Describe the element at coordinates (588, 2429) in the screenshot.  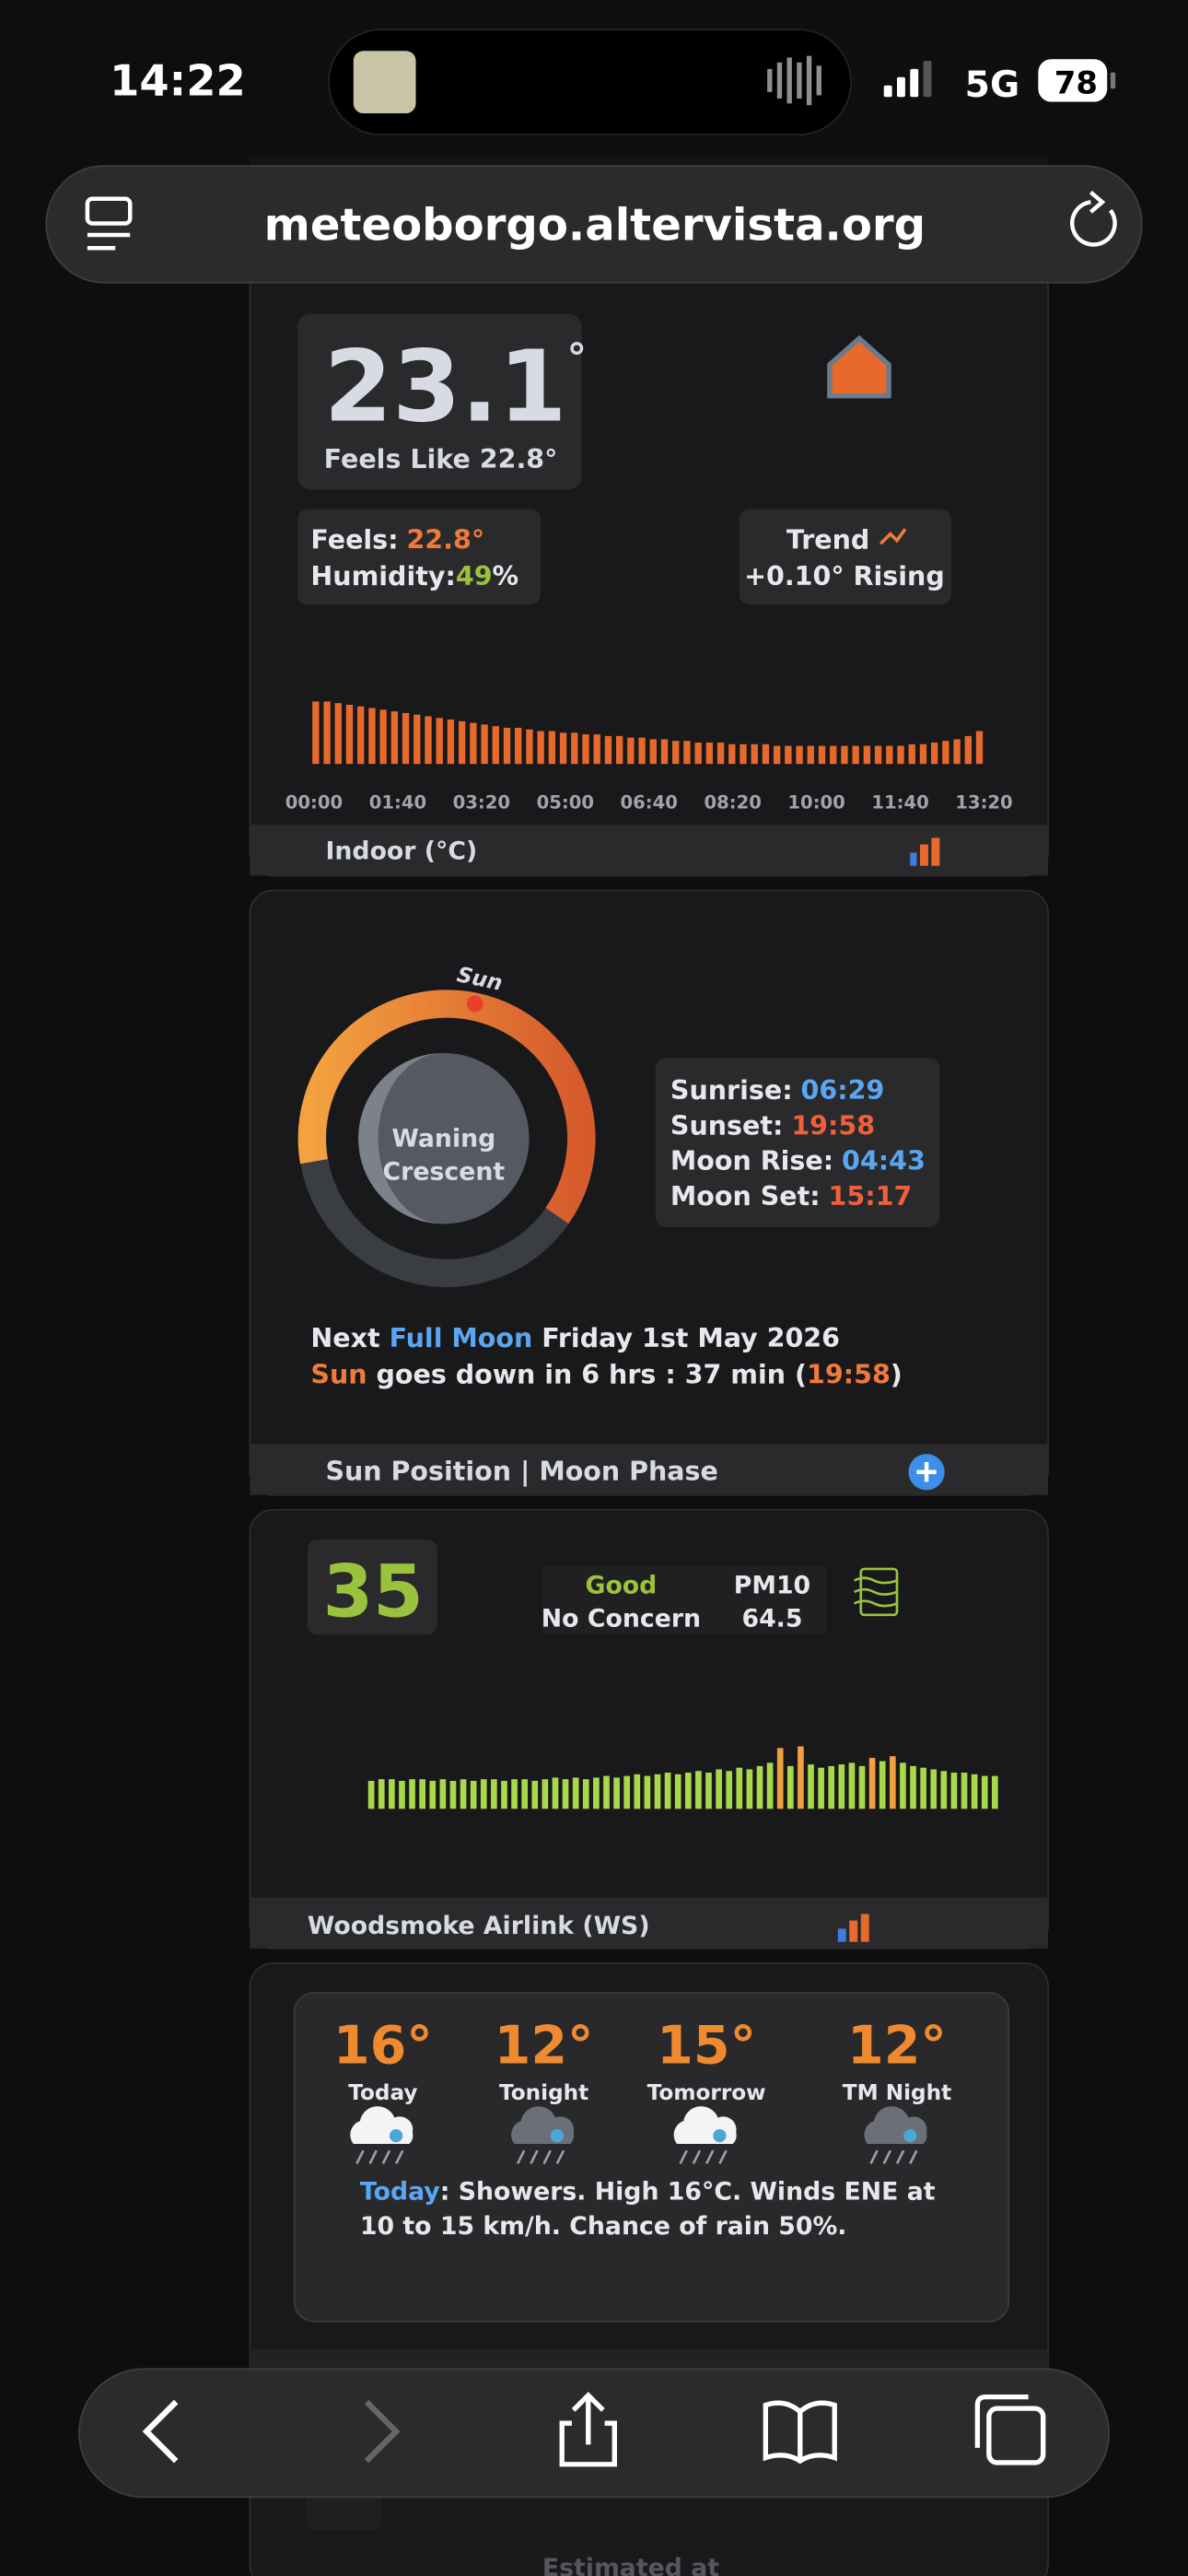
I see `share-button` at that location.